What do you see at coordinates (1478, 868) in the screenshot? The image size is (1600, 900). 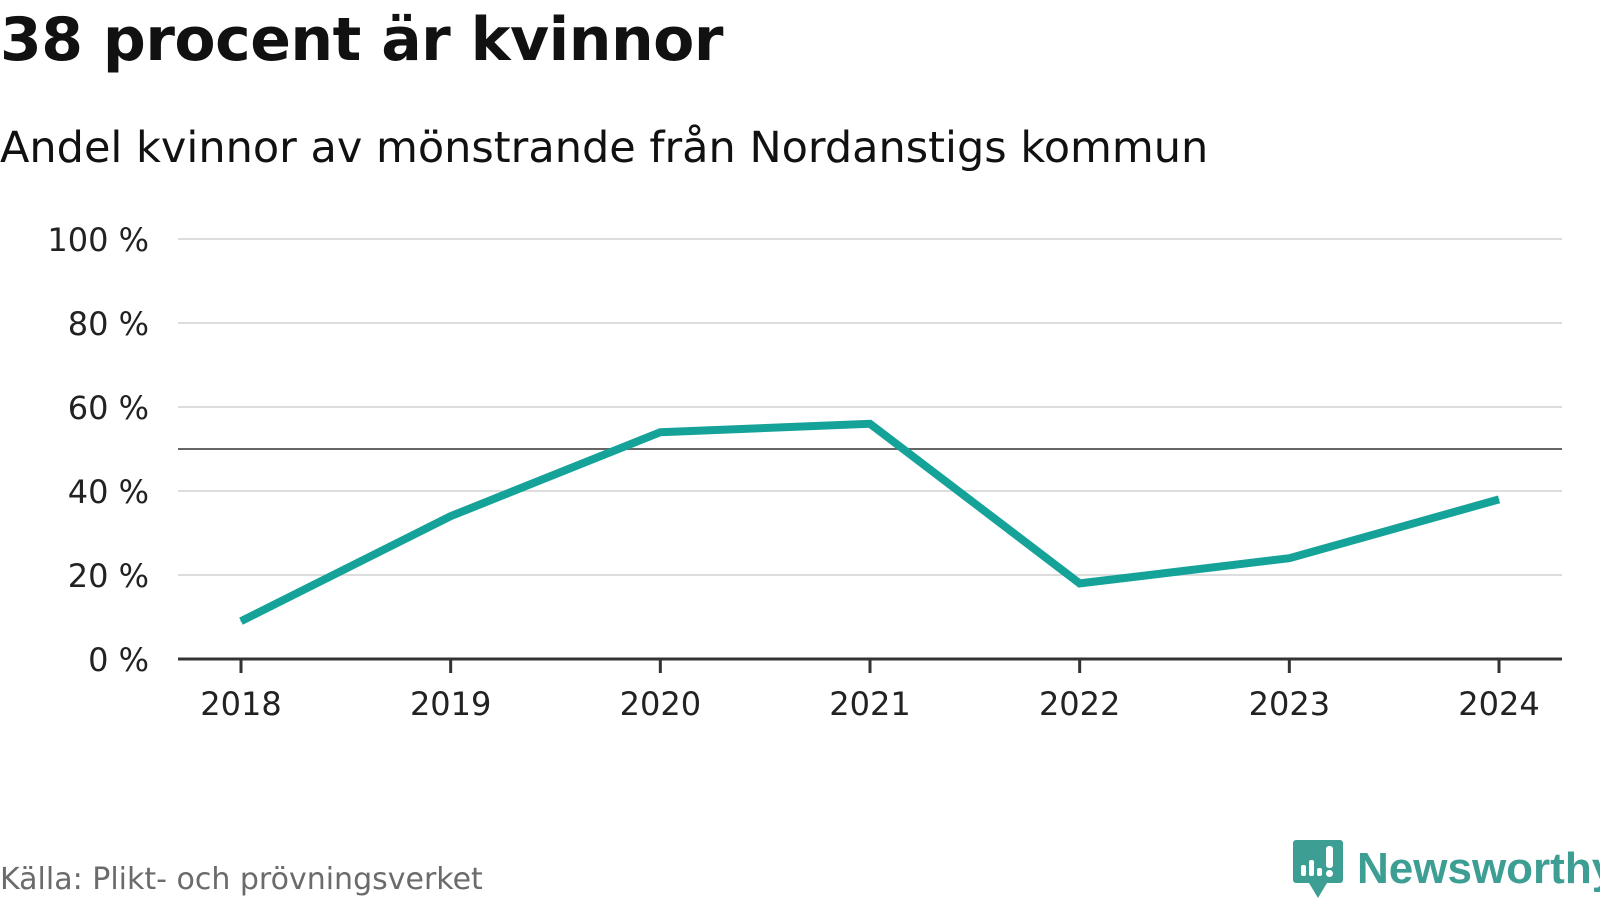 I see `brand-name: Newsworthy` at bounding box center [1478, 868].